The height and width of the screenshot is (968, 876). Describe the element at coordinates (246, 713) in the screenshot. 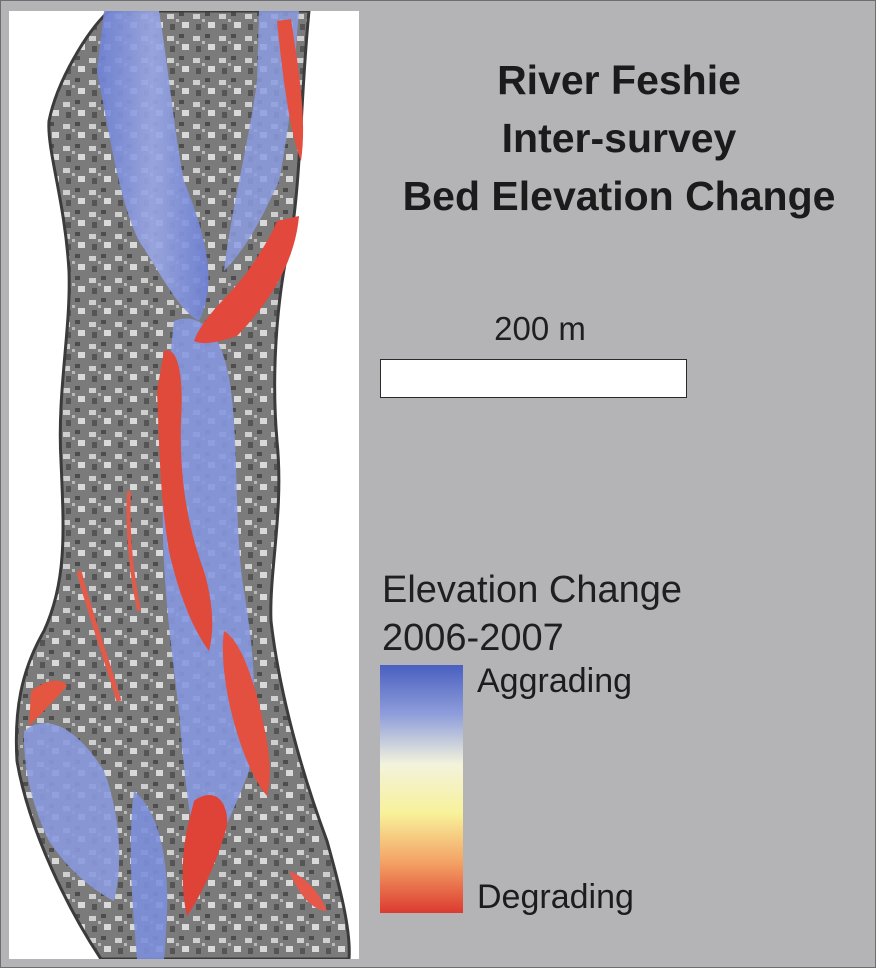

I see `degrading-channel-mid-right` at that location.